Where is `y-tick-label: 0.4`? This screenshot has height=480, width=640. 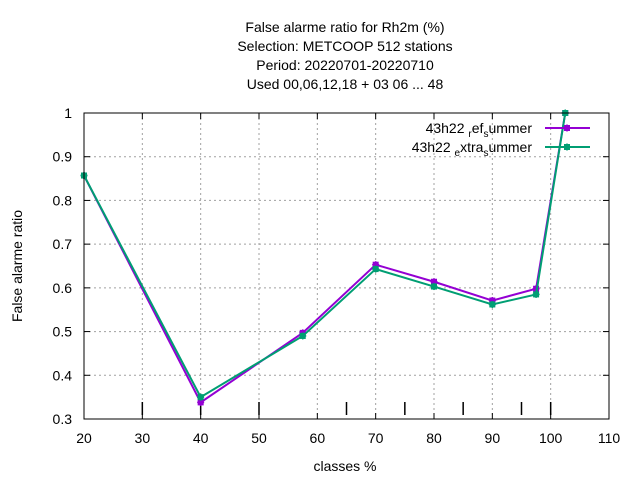
y-tick-label: 0.4 is located at coordinates (63, 375).